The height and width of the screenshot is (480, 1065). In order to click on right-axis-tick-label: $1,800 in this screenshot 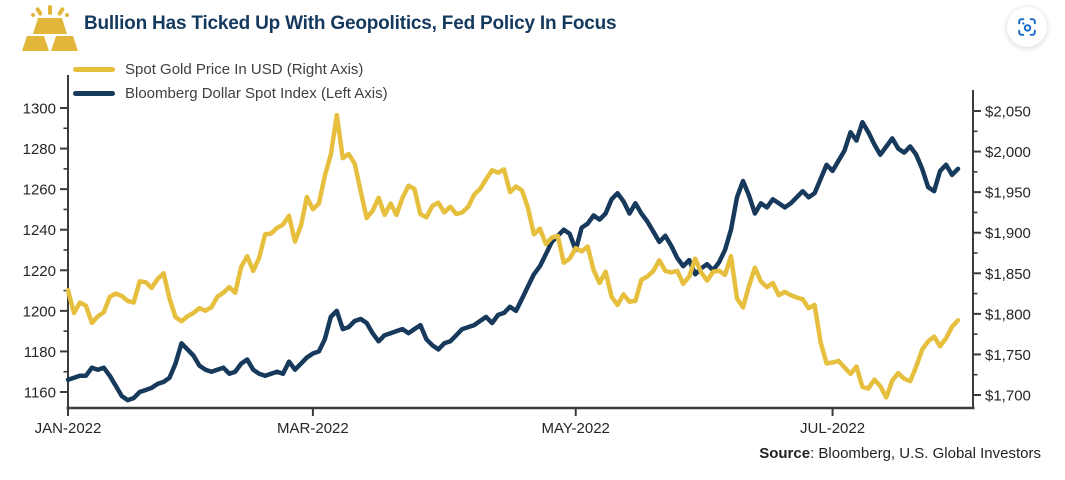, I will do `click(1008, 314)`.